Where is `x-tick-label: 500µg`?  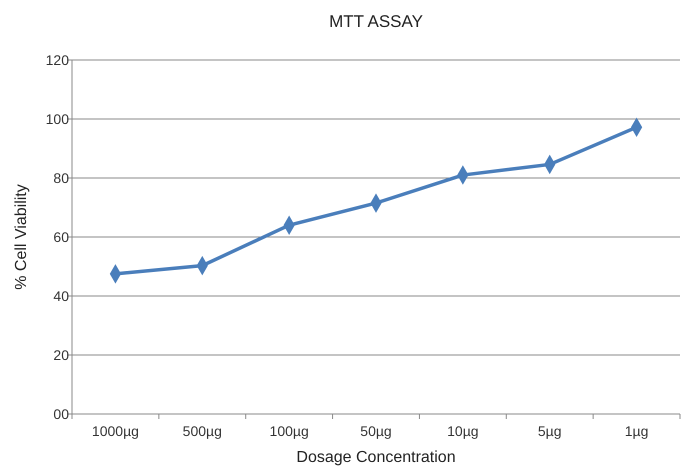 x-tick-label: 500µg is located at coordinates (202, 431).